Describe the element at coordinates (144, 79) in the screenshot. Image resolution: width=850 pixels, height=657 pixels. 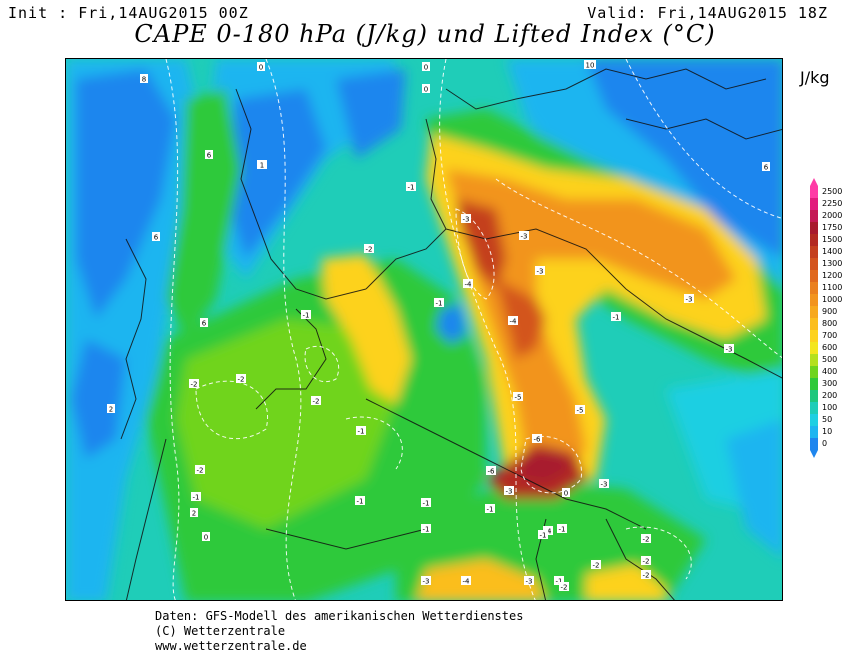
I see `li-label: 8` at that location.